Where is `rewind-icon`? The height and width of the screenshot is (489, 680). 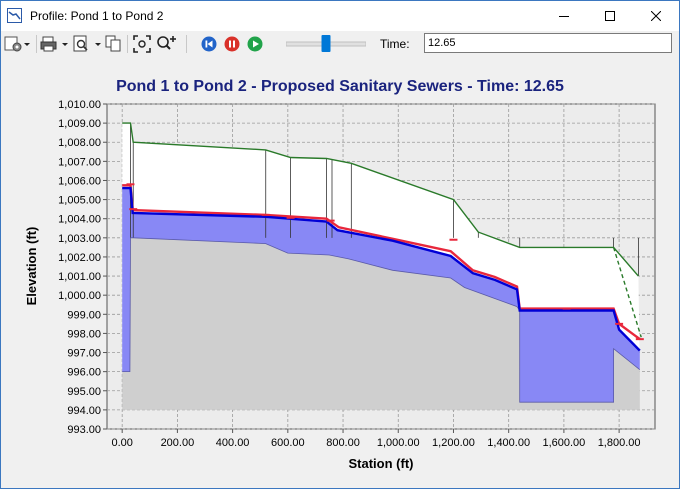 rewind-icon is located at coordinates (209, 44).